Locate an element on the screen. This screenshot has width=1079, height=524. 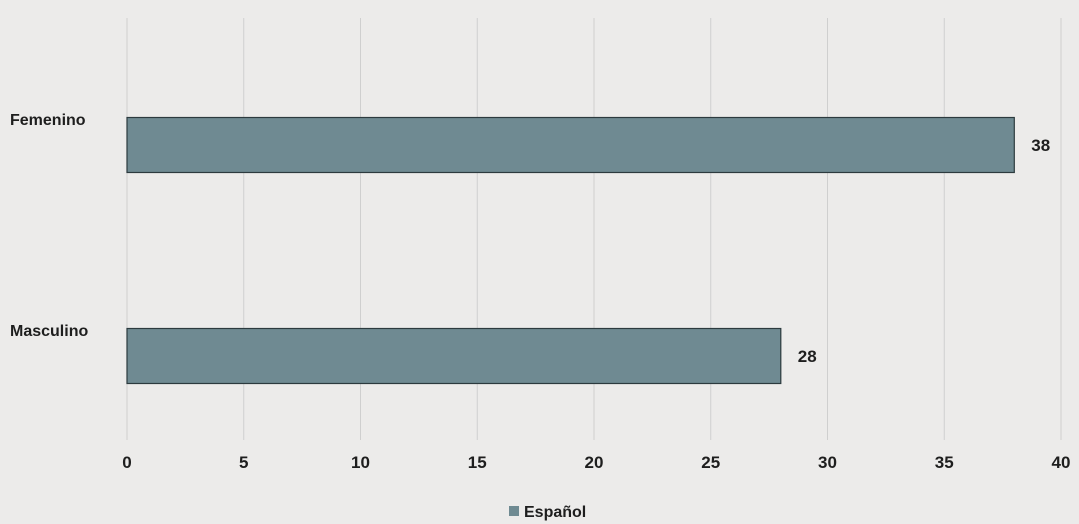
x-tick-label: 15 is located at coordinates (477, 462).